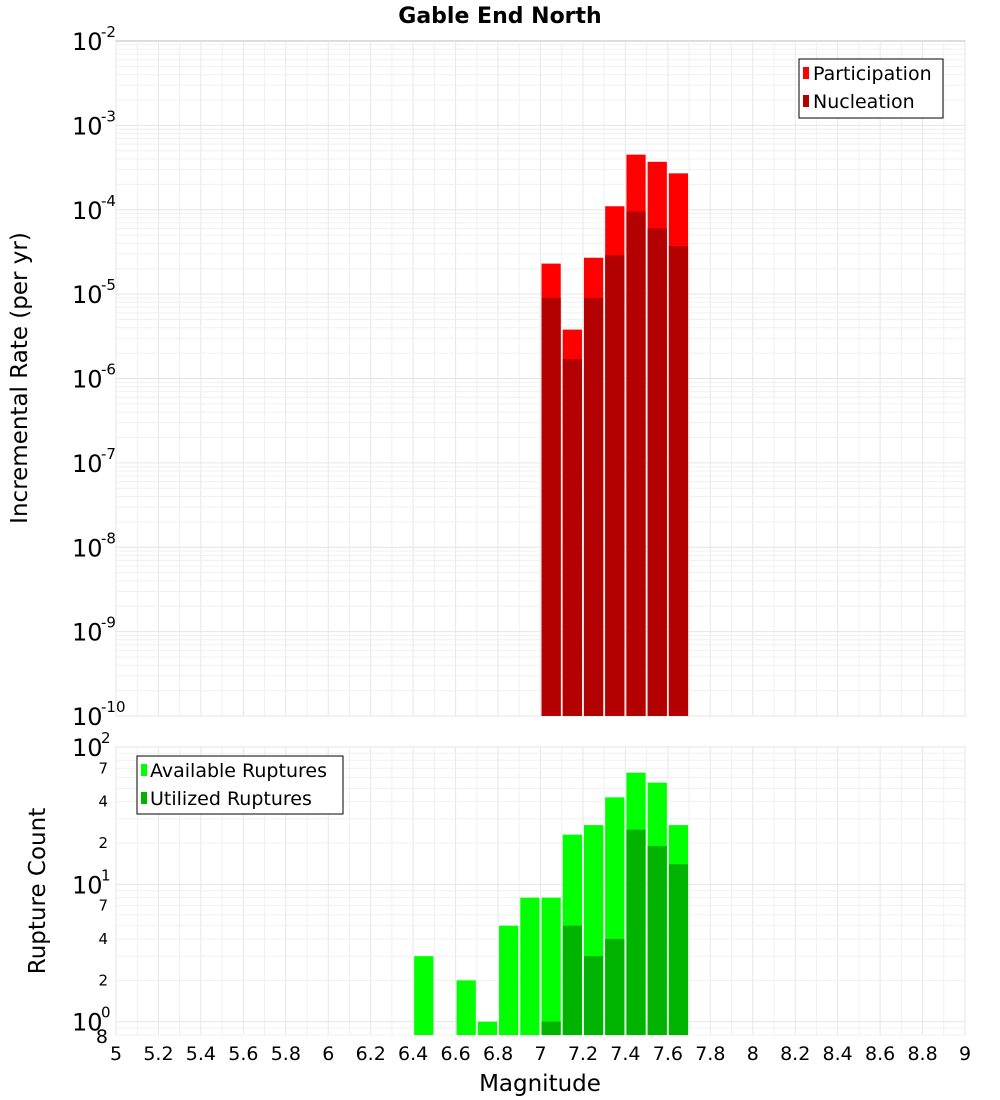  Describe the element at coordinates (286, 1054) in the screenshot. I see `x-tick-label: 5.8` at that location.